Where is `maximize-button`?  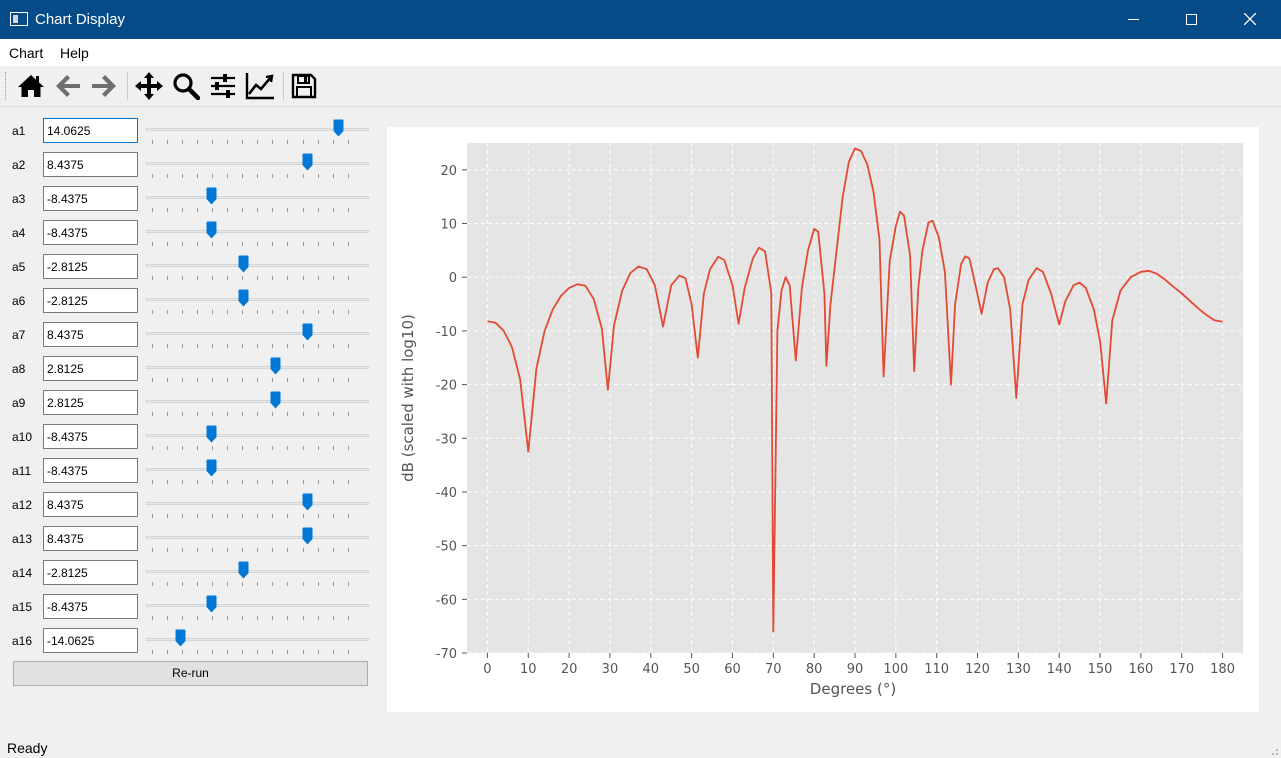 maximize-button is located at coordinates (1191, 19).